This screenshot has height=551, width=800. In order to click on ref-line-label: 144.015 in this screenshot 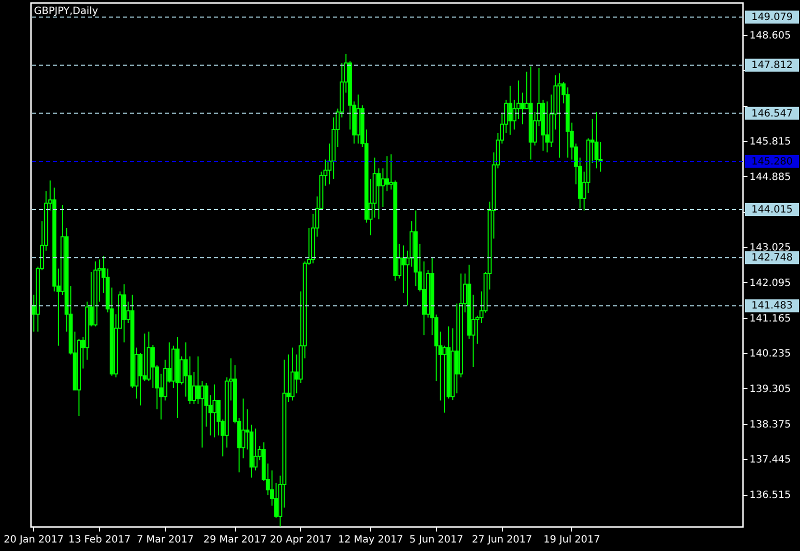, I will do `click(772, 210)`.